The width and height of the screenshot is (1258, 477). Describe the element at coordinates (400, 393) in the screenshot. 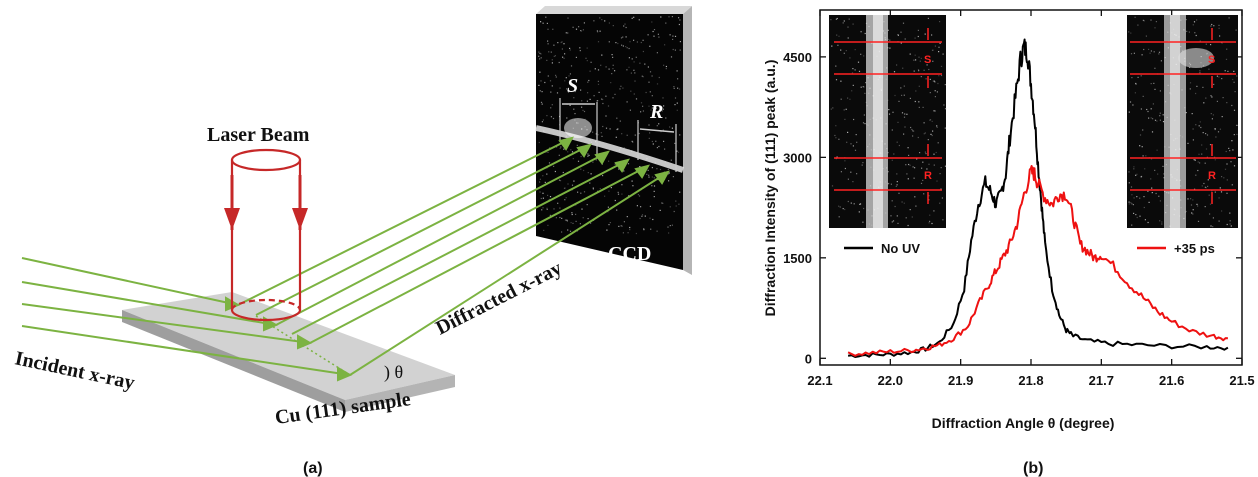

I see `sample-side` at that location.